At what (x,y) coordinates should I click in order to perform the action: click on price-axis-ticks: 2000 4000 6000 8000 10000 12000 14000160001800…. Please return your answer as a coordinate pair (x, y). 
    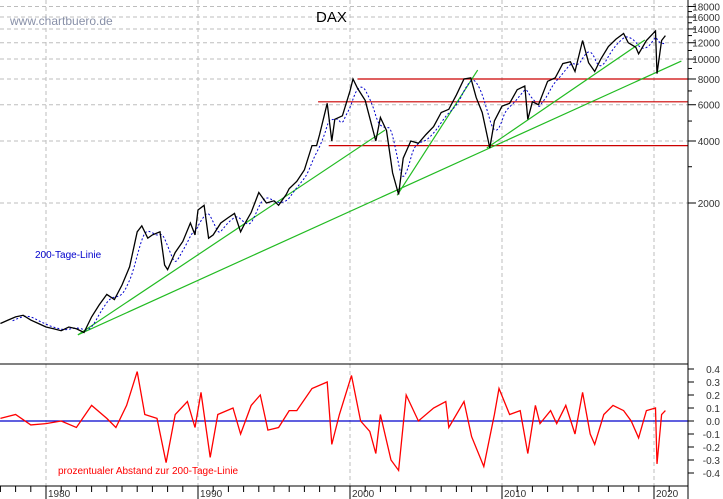
    Looking at the image, I should click on (704, 106).